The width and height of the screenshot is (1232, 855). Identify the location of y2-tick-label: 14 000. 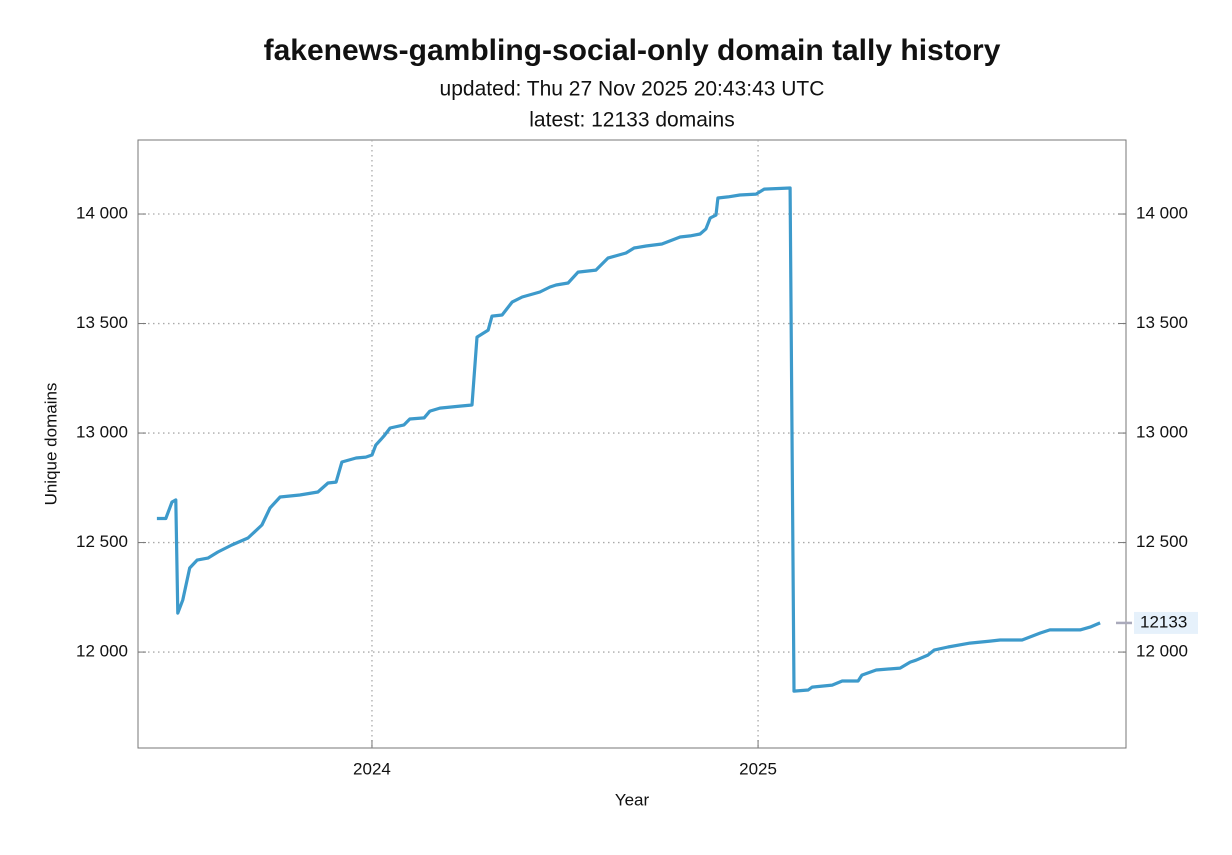
(1162, 213).